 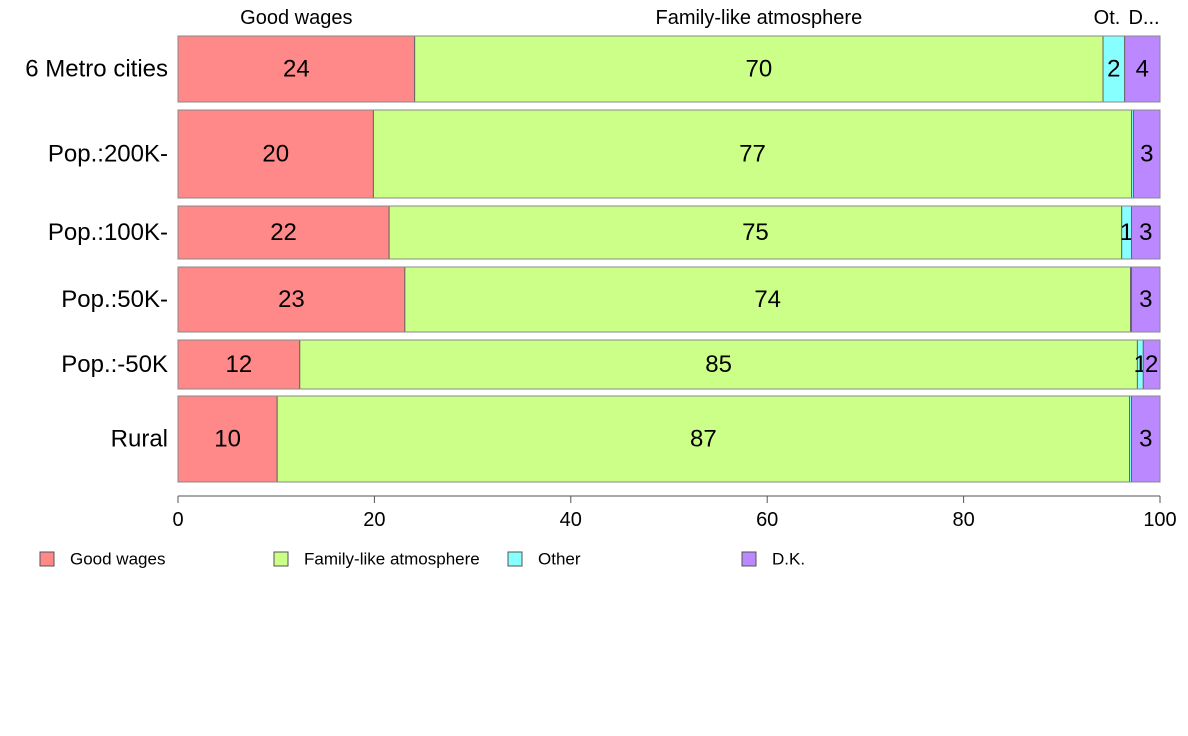 I want to click on x-tick-label-80: 80, so click(x=963, y=520).